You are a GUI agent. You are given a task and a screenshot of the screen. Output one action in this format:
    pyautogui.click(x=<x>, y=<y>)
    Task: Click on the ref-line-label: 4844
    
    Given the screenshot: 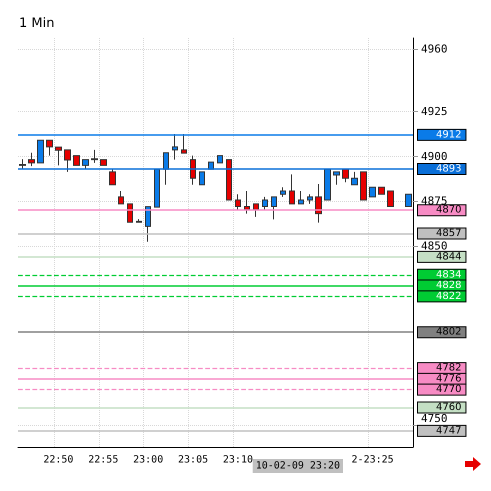 What is the action you would take?
    pyautogui.click(x=449, y=256)
    